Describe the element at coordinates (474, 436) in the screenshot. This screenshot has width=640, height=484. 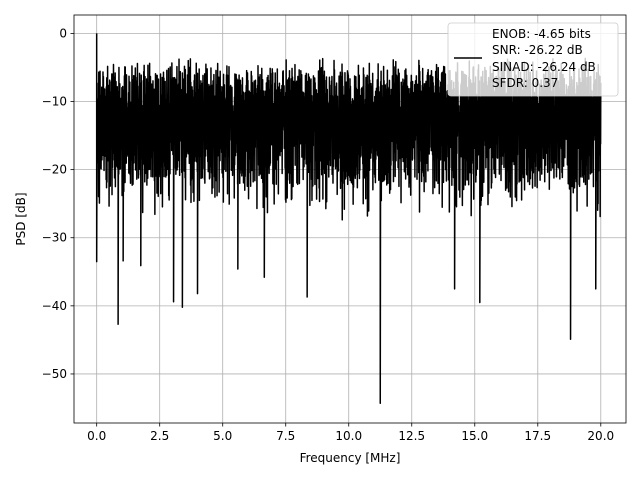
I see `x-tick-label: 15.0` at that location.